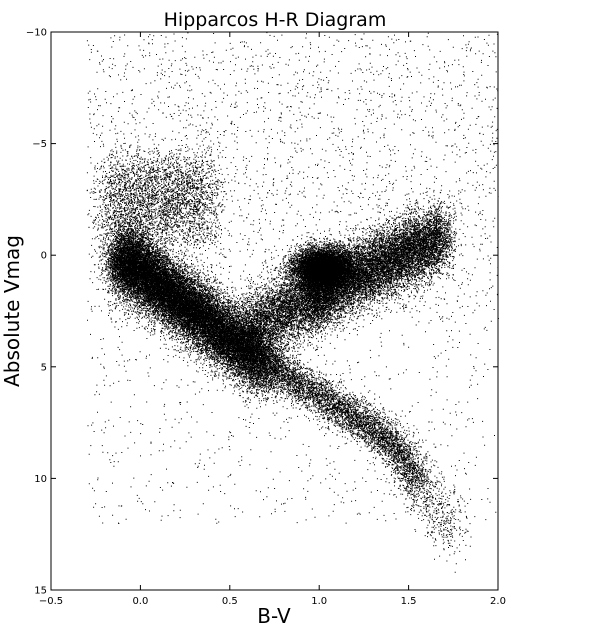 The image size is (607, 639). Describe the element at coordinates (51, 601) in the screenshot. I see `x-tick-label: −0.5` at that location.